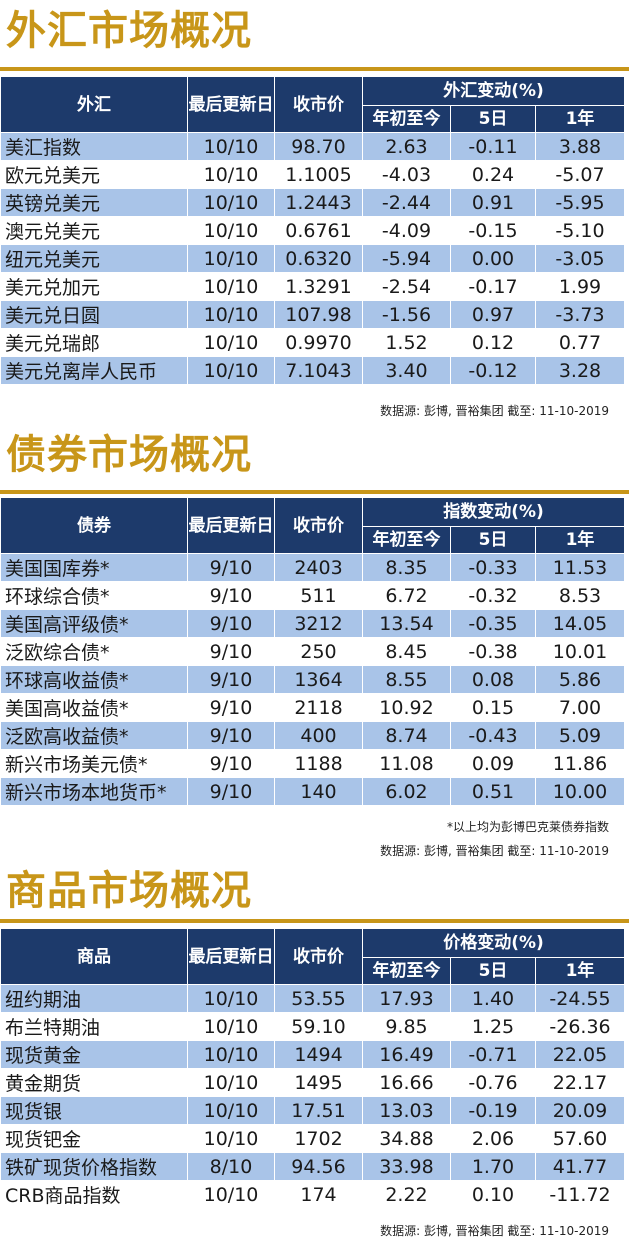  I want to click on cell-date: 8/10, so click(231, 1166).